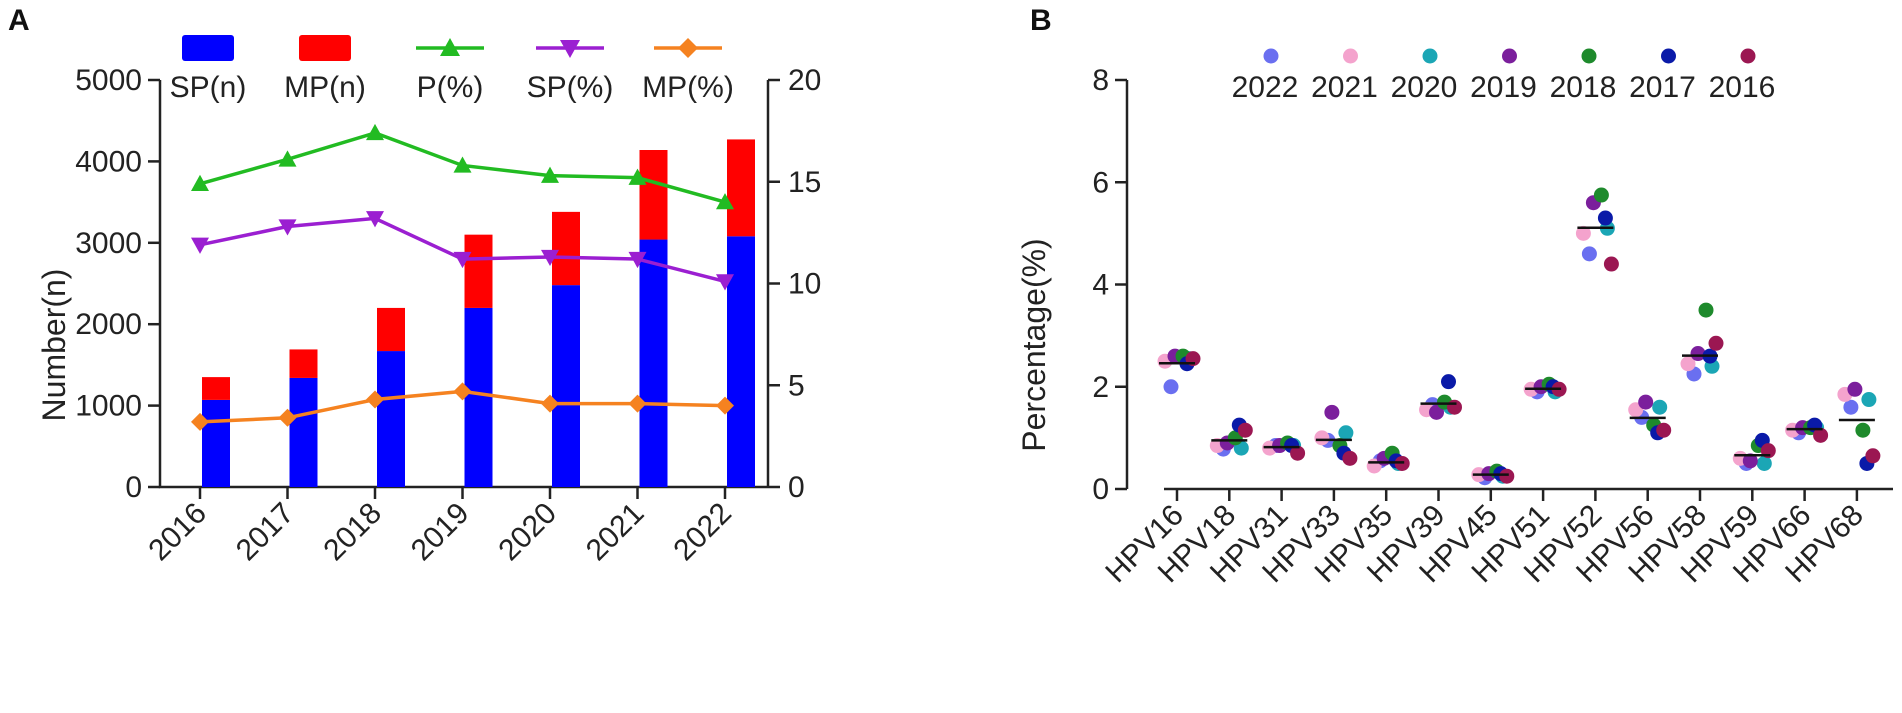 The width and height of the screenshot is (1902, 713). What do you see at coordinates (1100, 182) in the screenshot?
I see `chart-b-ytick-label: 6` at bounding box center [1100, 182].